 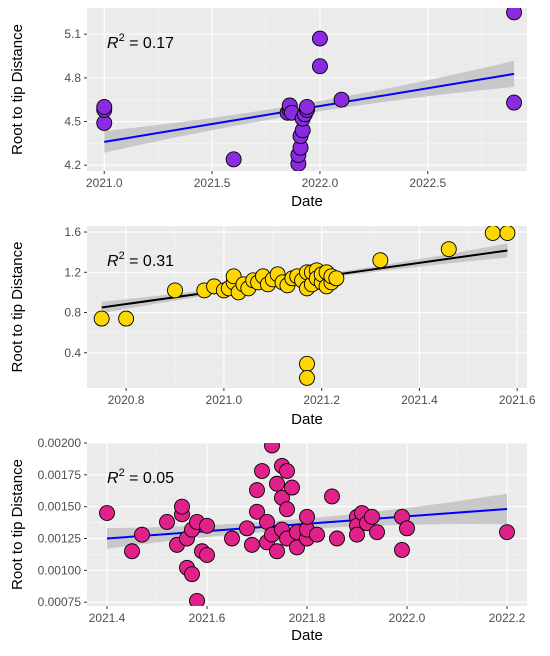 I want to click on x-tick-label: 2021.5, so click(x=212, y=183).